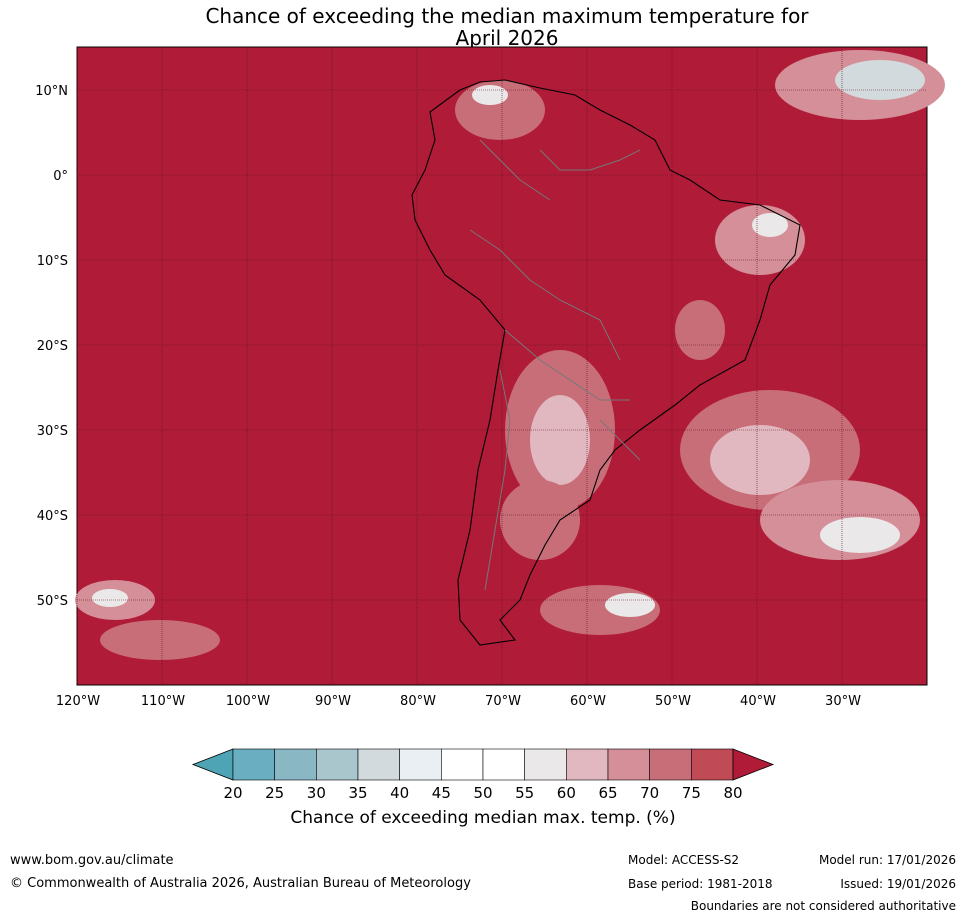  What do you see at coordinates (588, 701) in the screenshot?
I see `lon-label: 60°W` at bounding box center [588, 701].